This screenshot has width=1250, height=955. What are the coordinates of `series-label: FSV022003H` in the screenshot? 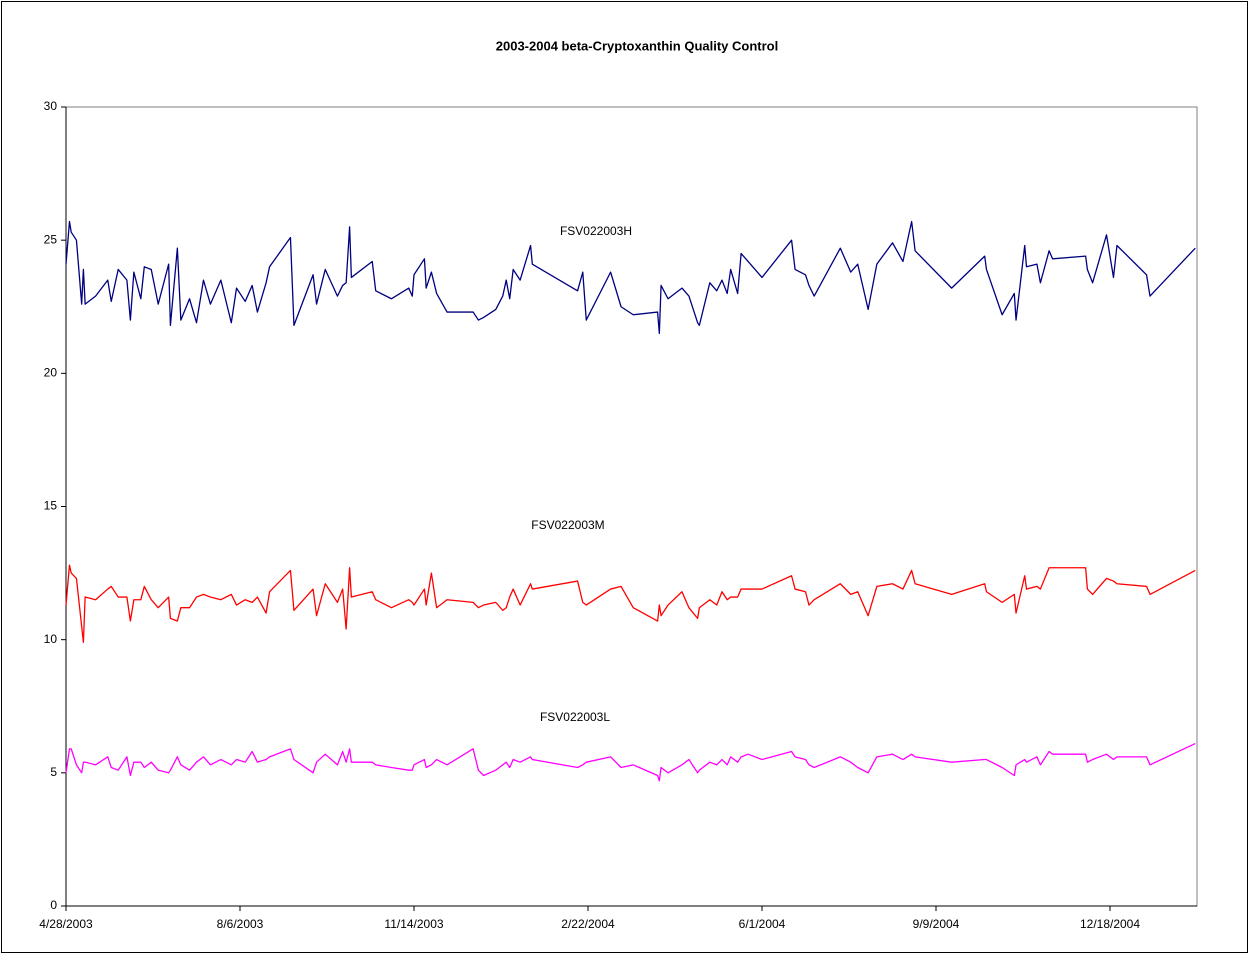 It's located at (596, 231).